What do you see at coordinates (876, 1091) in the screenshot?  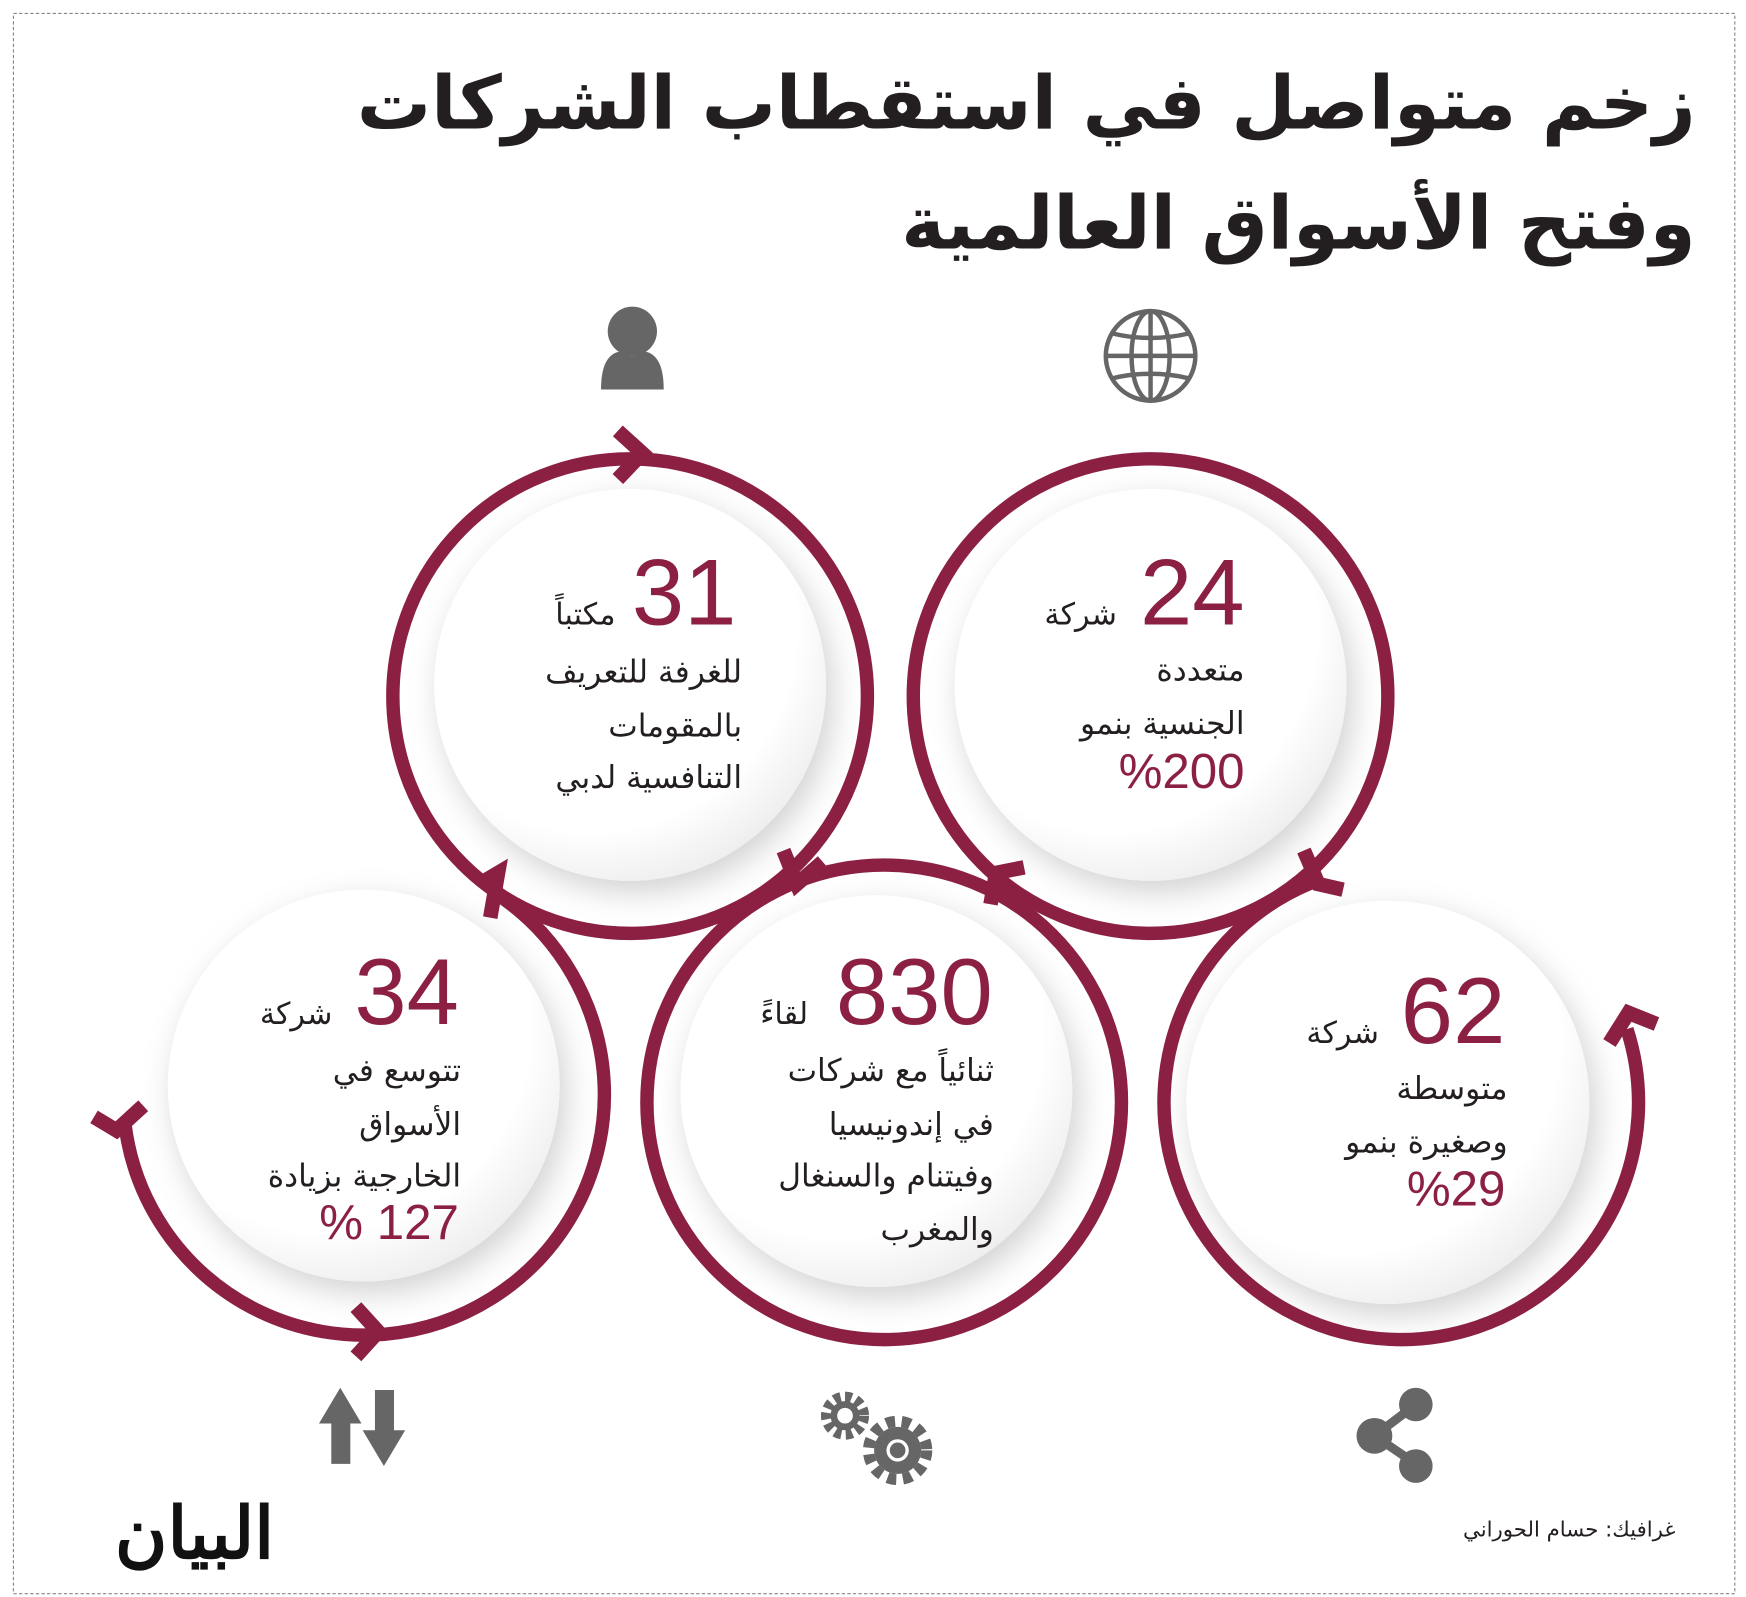 I see `disc-meetings` at bounding box center [876, 1091].